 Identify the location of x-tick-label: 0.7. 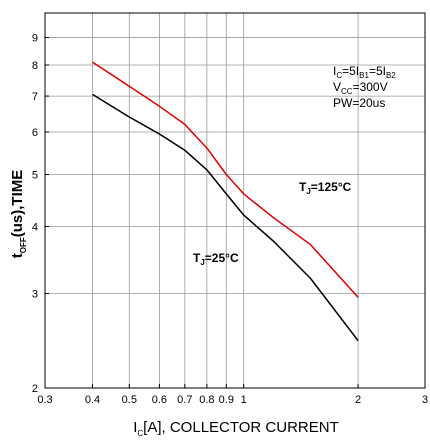
(184, 400).